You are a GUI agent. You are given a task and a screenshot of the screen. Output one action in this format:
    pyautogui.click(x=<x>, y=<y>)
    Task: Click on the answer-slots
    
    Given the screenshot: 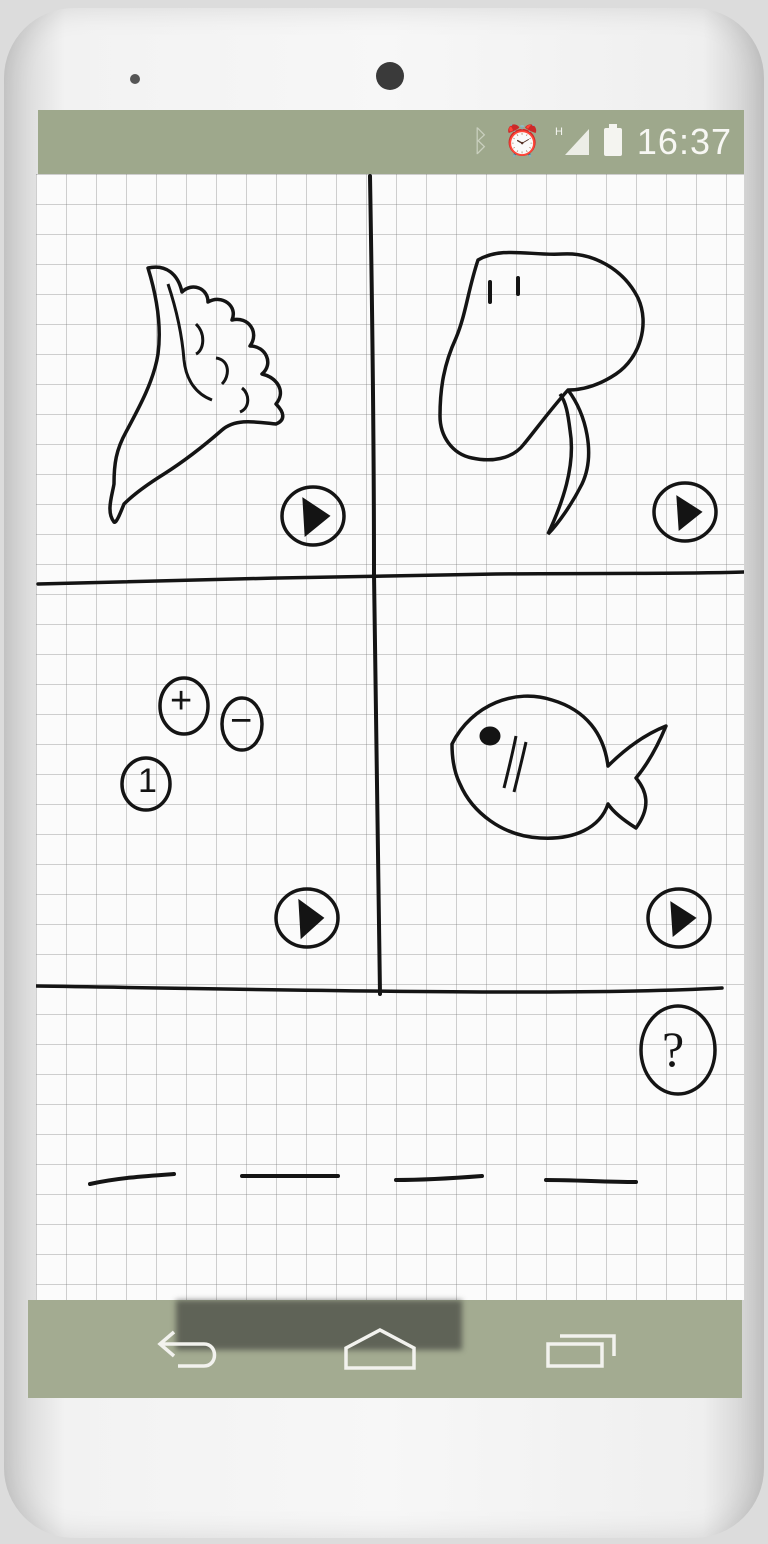 What is the action you would take?
    pyautogui.click(x=363, y=1179)
    